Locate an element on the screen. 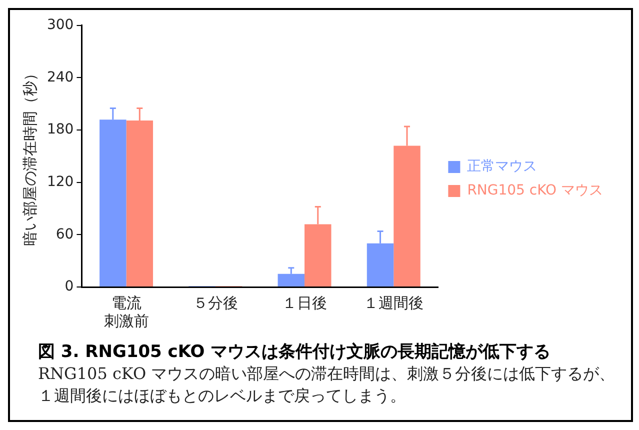 Image resolution: width=639 pixels, height=430 pixels. x-tick-label: １週間後 is located at coordinates (394, 303).